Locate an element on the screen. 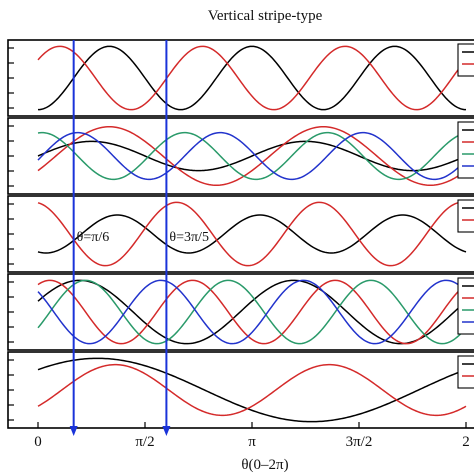 The width and height of the screenshot is (474, 474). annotation-label: θ=3π/5 is located at coordinates (189, 237).